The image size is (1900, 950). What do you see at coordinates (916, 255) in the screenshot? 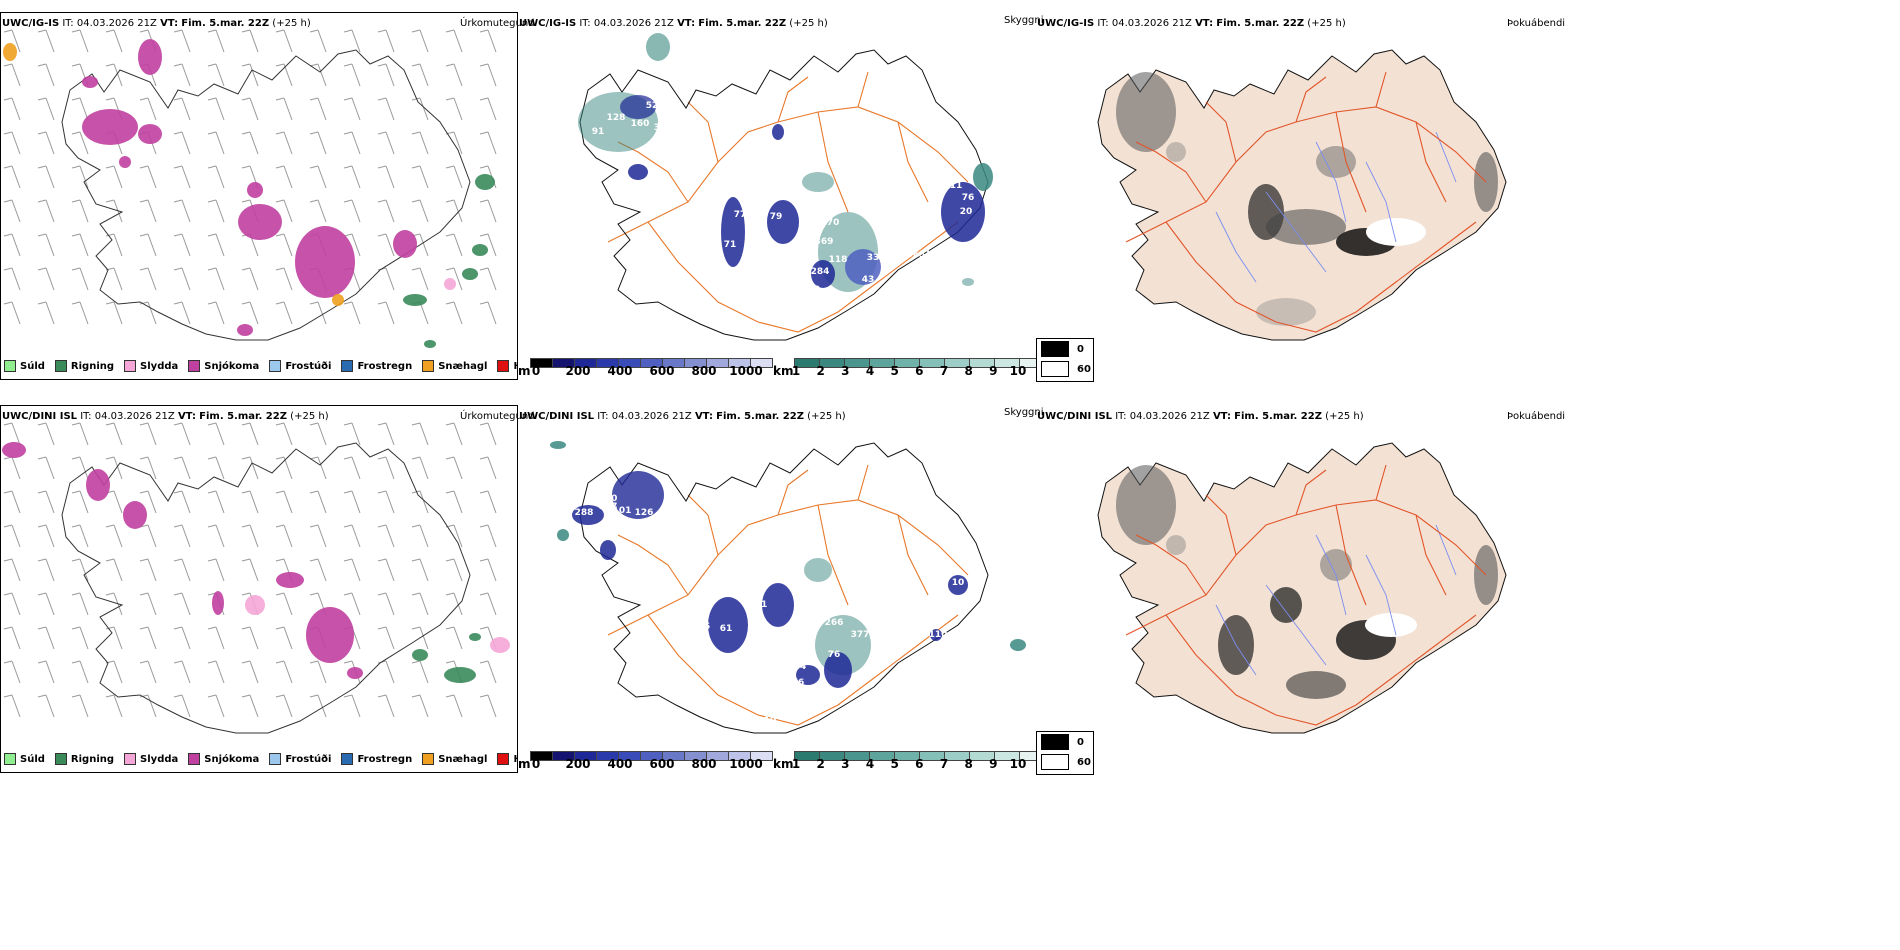
I see `cloud-height-label: 363` at bounding box center [916, 255].